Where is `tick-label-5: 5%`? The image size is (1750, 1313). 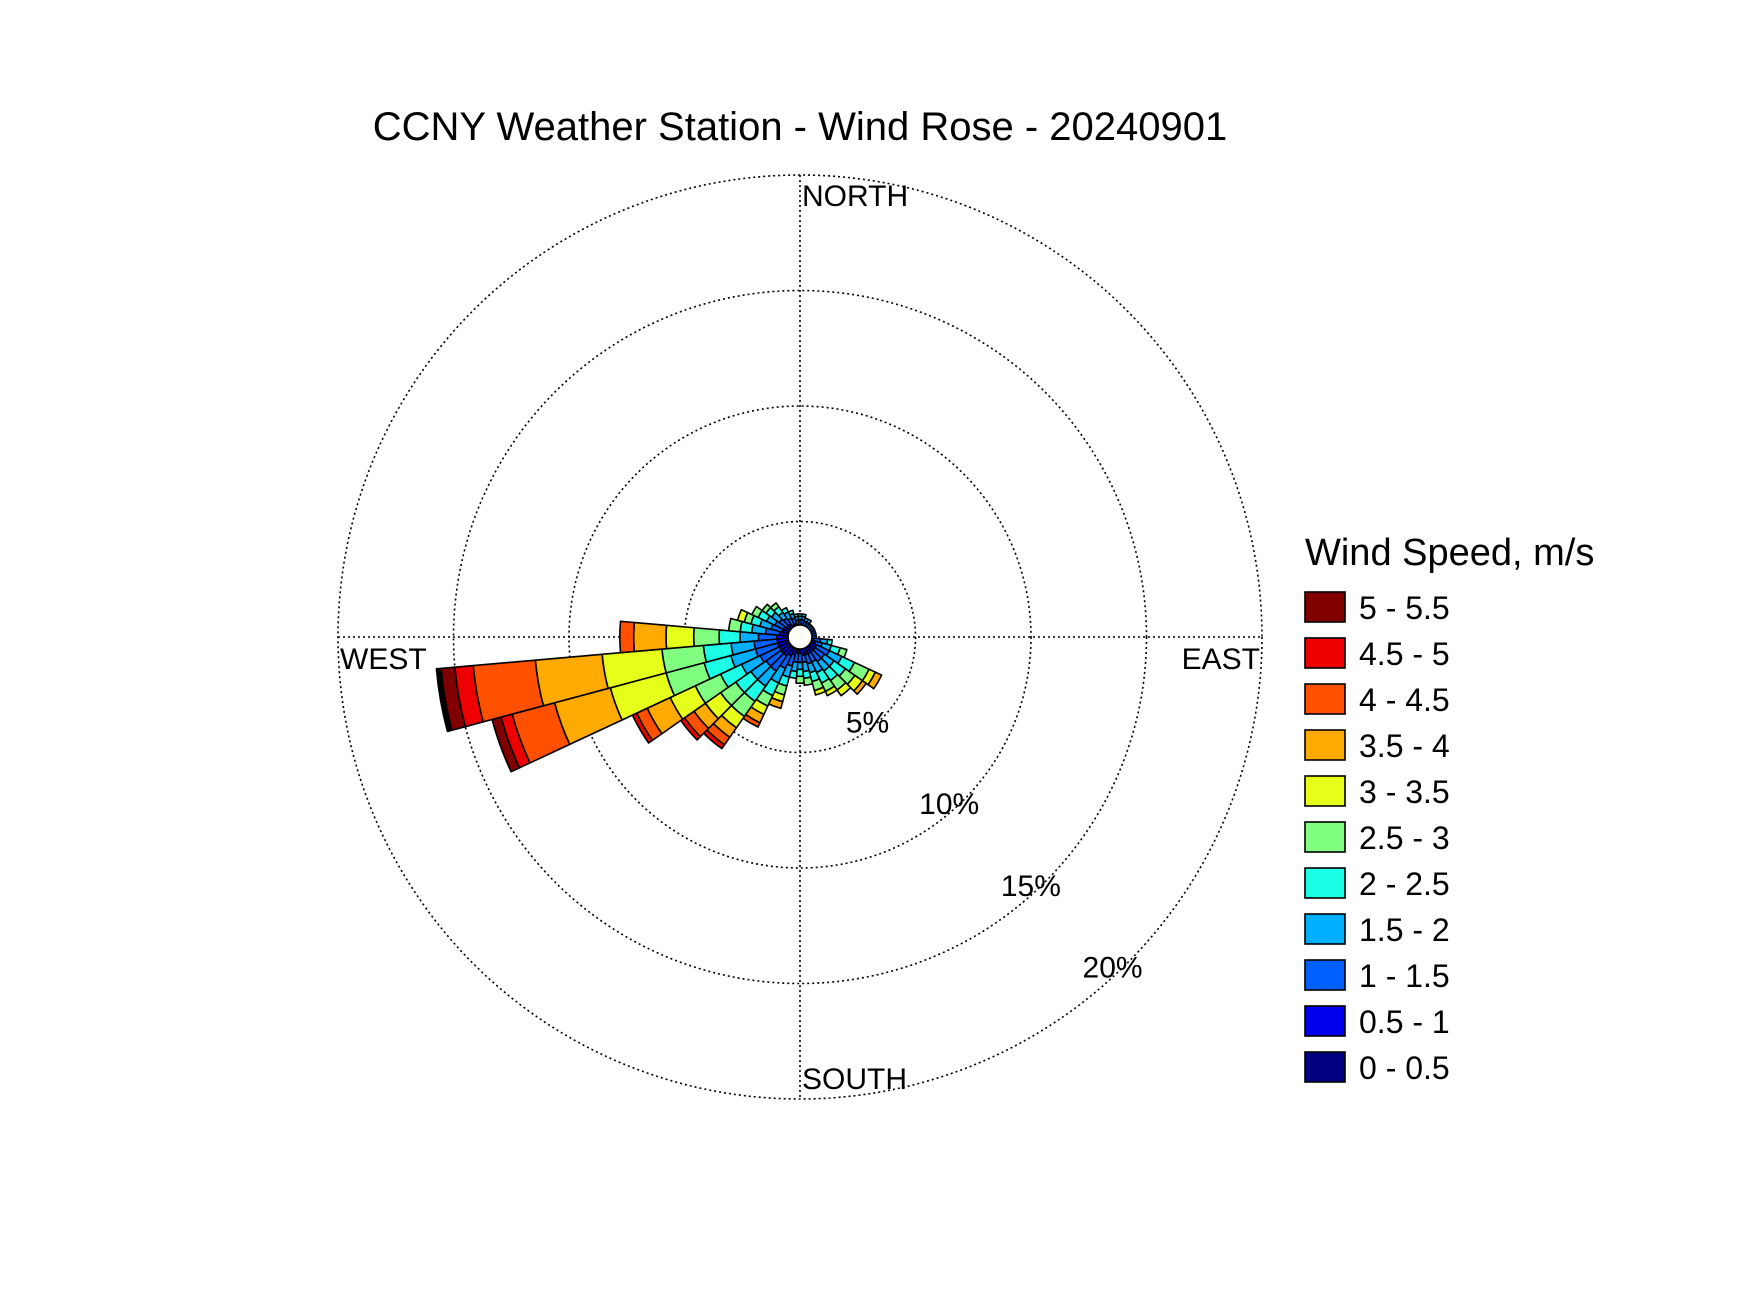 tick-label-5: 5% is located at coordinates (867, 723).